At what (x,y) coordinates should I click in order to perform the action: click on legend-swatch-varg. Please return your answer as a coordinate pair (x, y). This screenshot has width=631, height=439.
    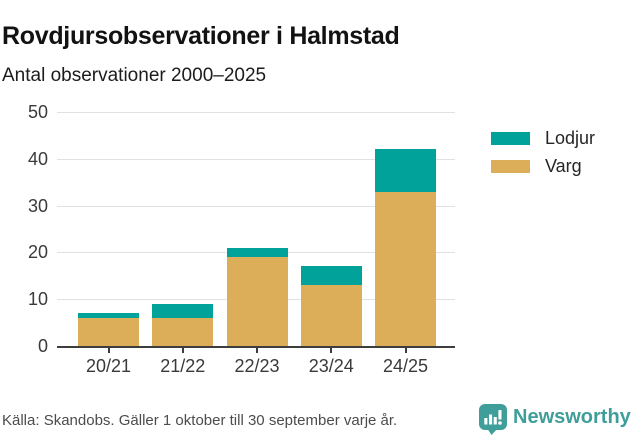
    Looking at the image, I should click on (510, 166).